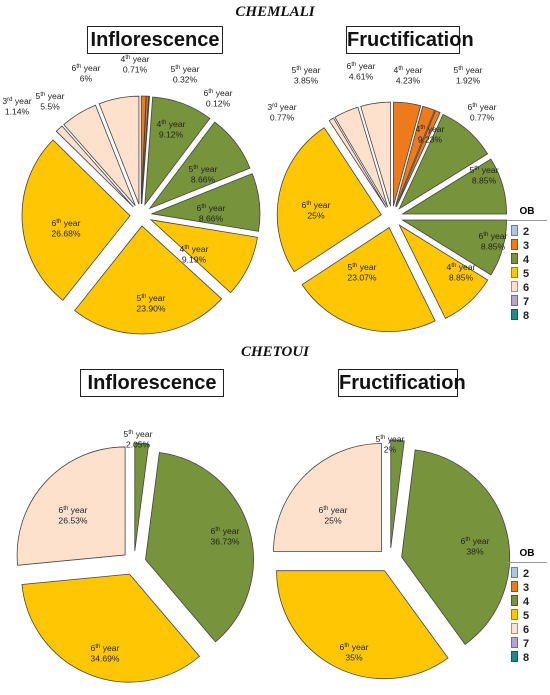  I want to click on pie-1-label-1: 5th year 1.92%, so click(468, 75).